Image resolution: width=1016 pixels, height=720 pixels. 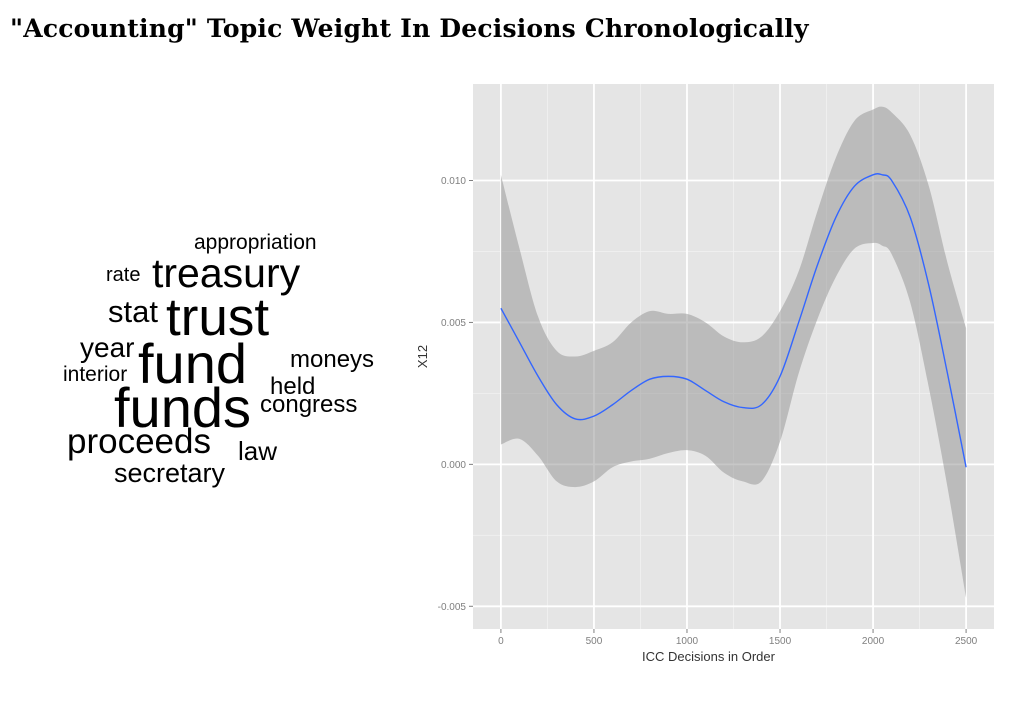 I want to click on cloud-word-treasury: treasury, so click(x=226, y=273).